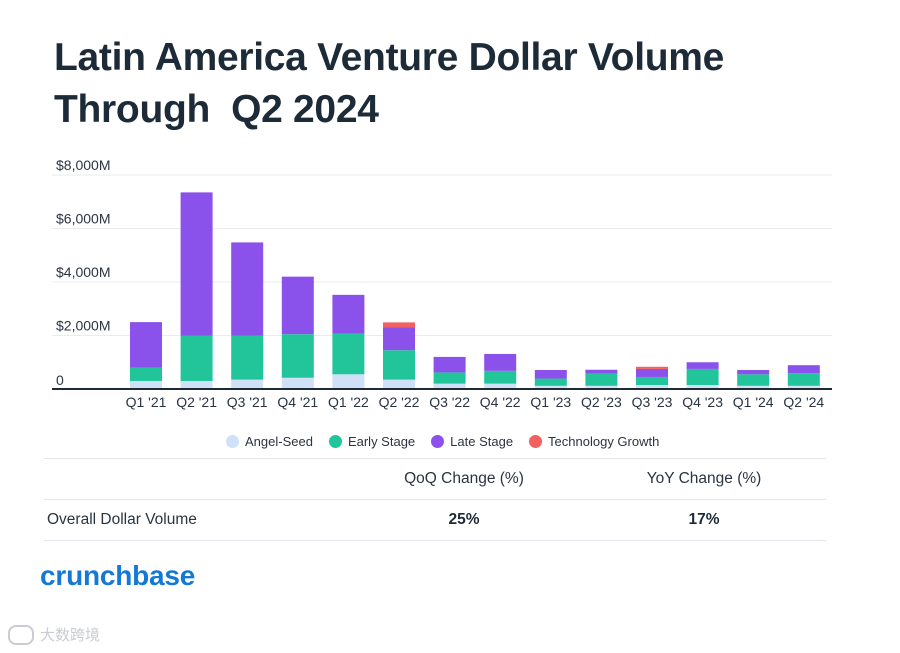 The image size is (900, 653). I want to click on x-tick-label: Q3 '23, so click(652, 402).